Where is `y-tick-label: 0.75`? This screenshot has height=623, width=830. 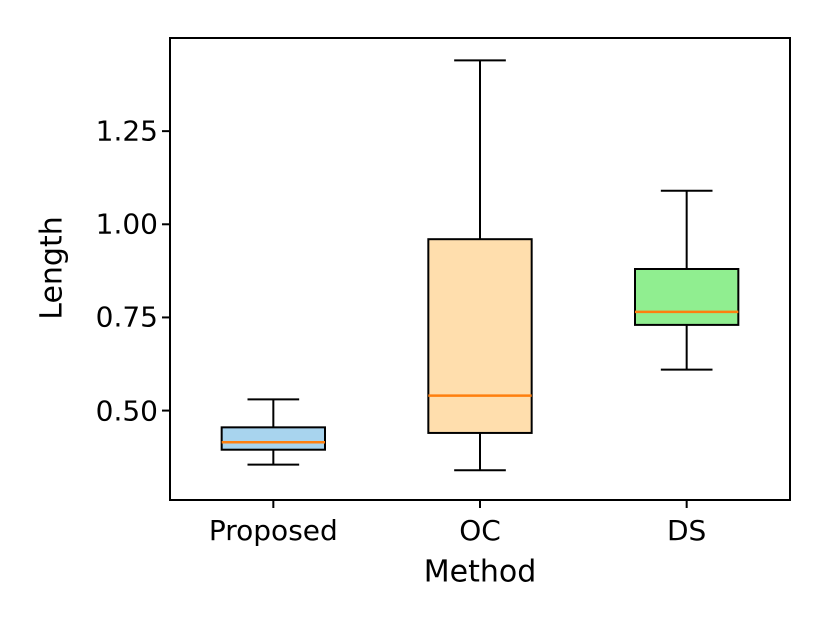 y-tick-label: 0.75 is located at coordinates (126, 317).